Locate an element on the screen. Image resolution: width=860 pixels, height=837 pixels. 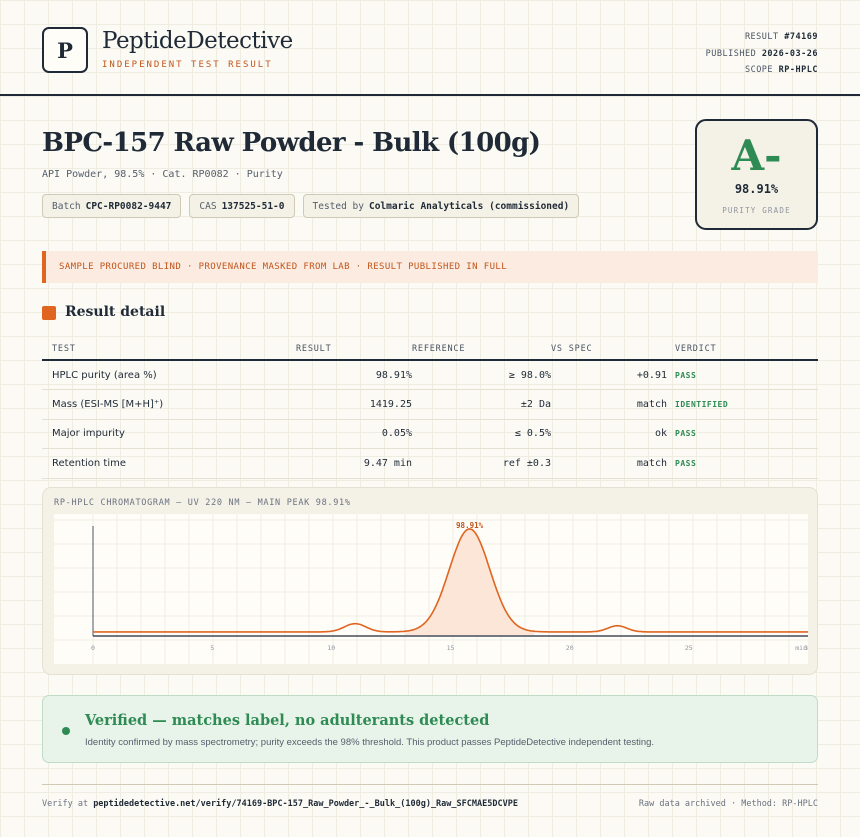
cas-chip: CAS 137525-51-0 is located at coordinates (242, 206).